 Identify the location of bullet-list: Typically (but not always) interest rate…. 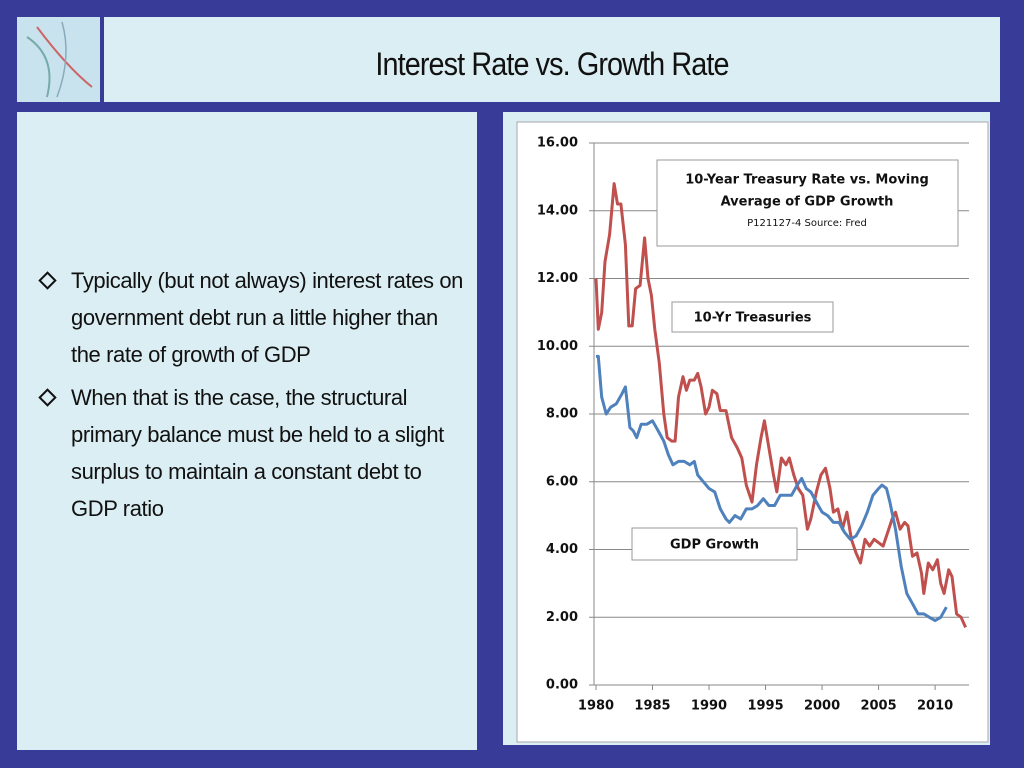
(252, 397).